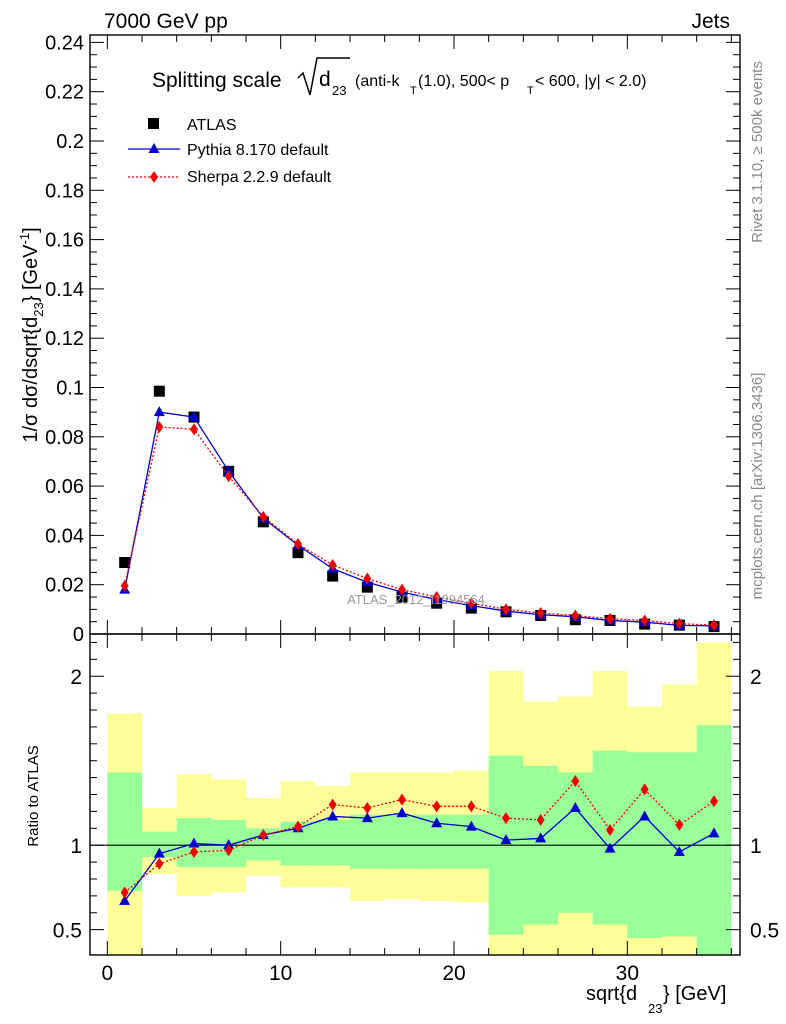 This screenshot has height=1024, width=786. What do you see at coordinates (280, 973) in the screenshot?
I see `ratio-xtick-label: 10` at bounding box center [280, 973].